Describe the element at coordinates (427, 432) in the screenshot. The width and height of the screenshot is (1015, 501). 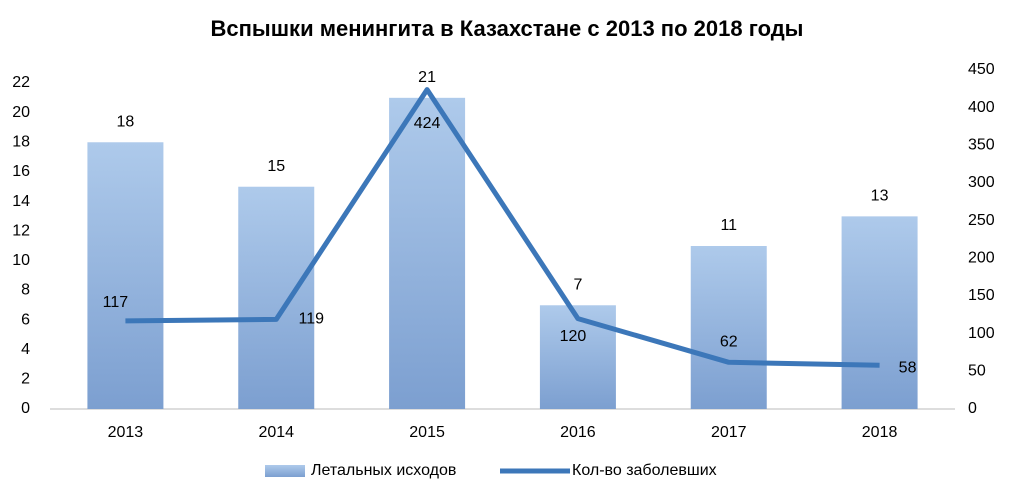
I see `x-tick-label: 2015` at that location.